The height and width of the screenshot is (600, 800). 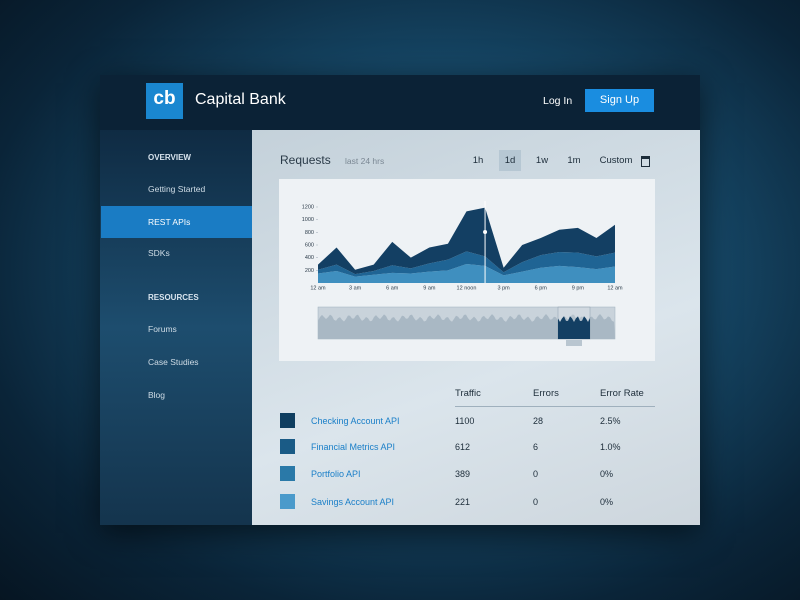 What do you see at coordinates (645, 161) in the screenshot?
I see `calendar-icon` at bounding box center [645, 161].